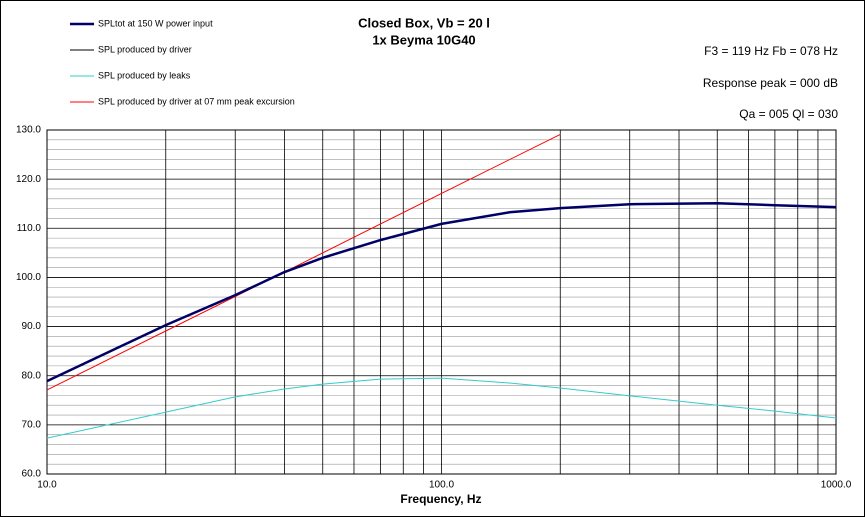 Image resolution: width=865 pixels, height=517 pixels. What do you see at coordinates (424, 22) in the screenshot?
I see `chart-title: Closed Box, Vb = 20 l` at bounding box center [424, 22].